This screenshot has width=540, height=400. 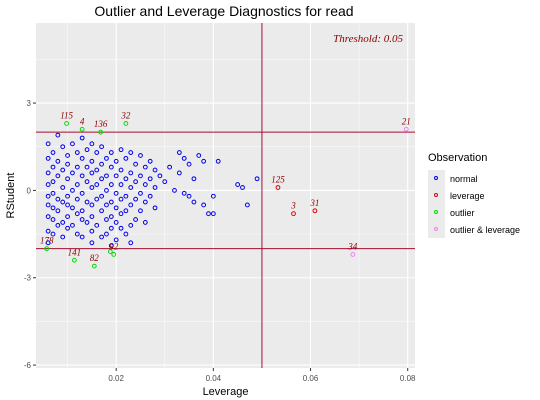 I want to click on point-label: 92, so click(x=114, y=246).